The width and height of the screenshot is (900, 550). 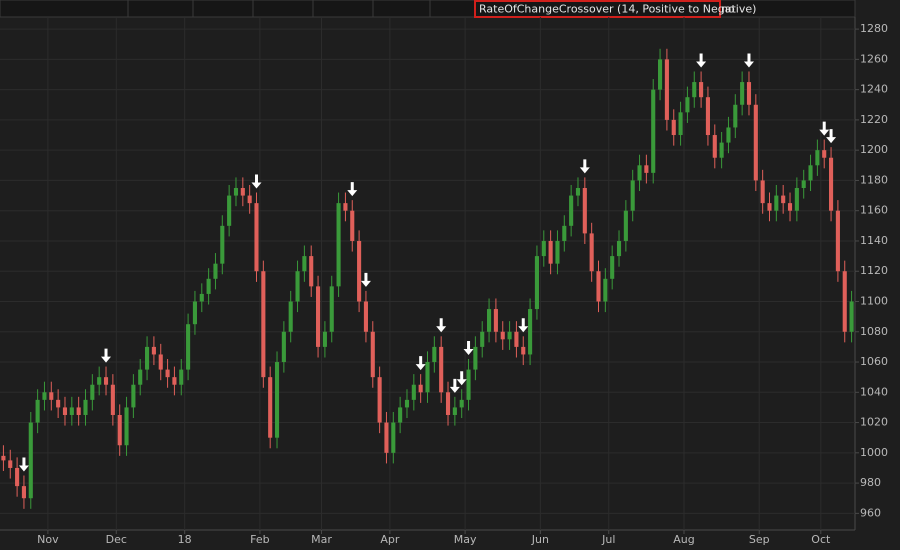 I want to click on x-tick-label: Mar, so click(x=321, y=539).